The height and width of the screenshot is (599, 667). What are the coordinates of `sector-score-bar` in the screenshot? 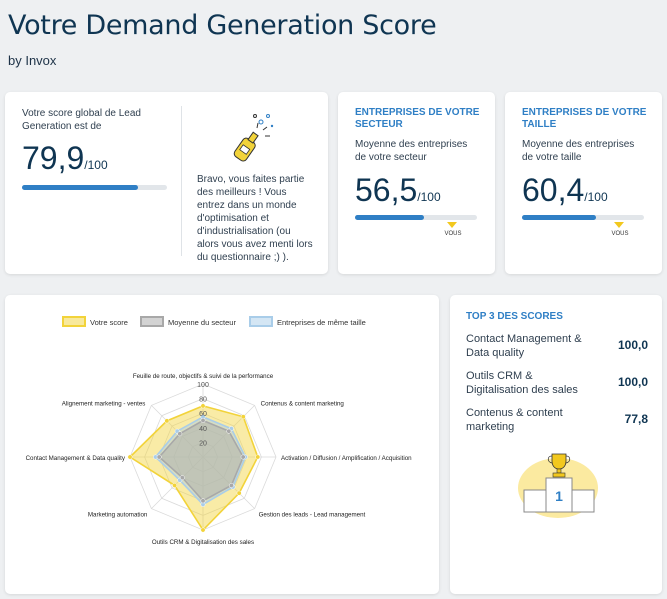 It's located at (416, 217).